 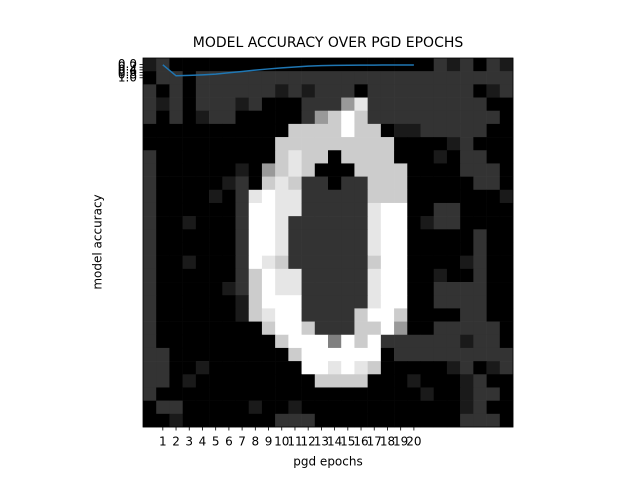 I want to click on x-tick-label: 14, so click(x=334, y=442).